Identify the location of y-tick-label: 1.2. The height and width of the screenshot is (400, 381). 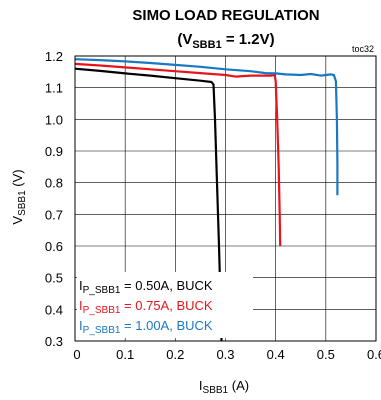
(54, 56).